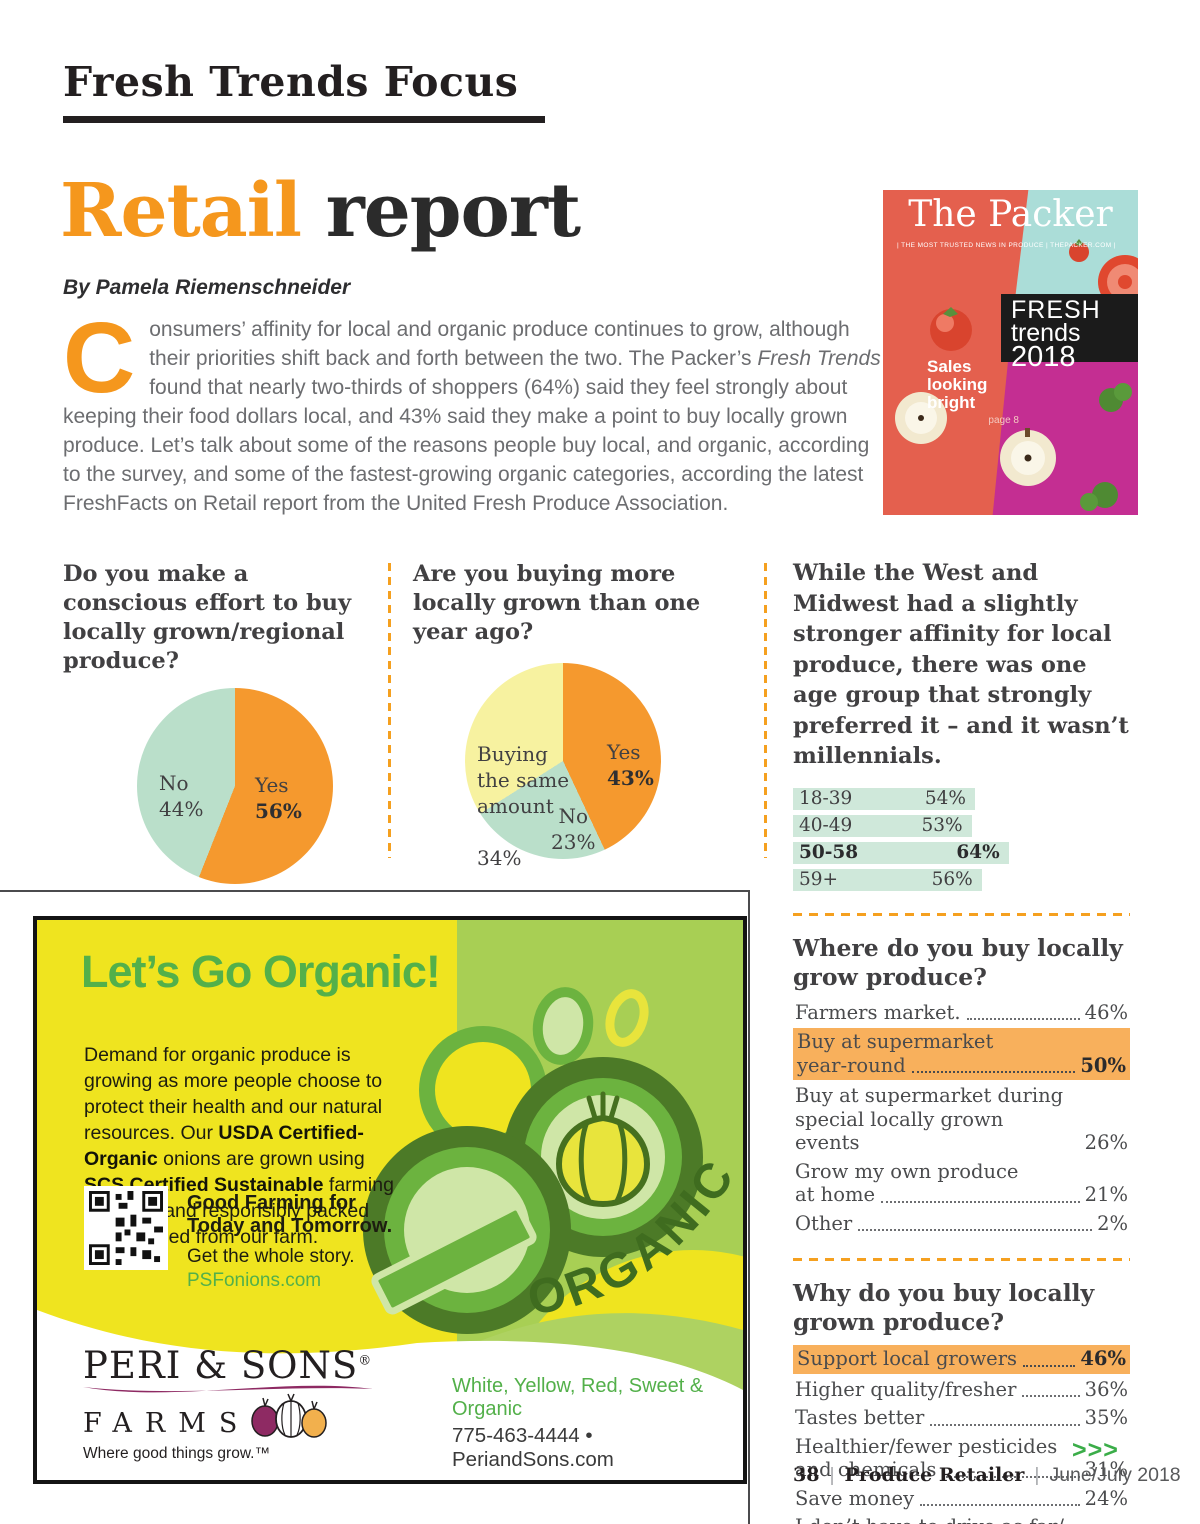  Describe the element at coordinates (1106, 447) in the screenshot. I see `broccoli-icon` at that location.